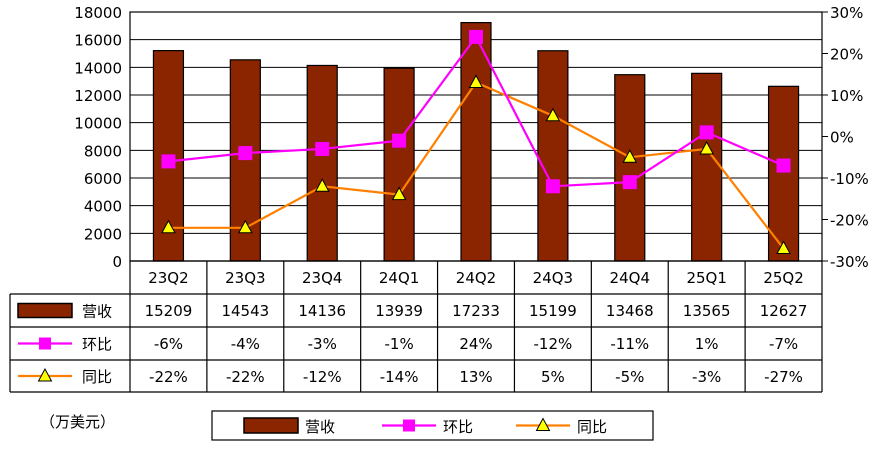  I want to click on revenue-value: 13939, so click(399, 311).